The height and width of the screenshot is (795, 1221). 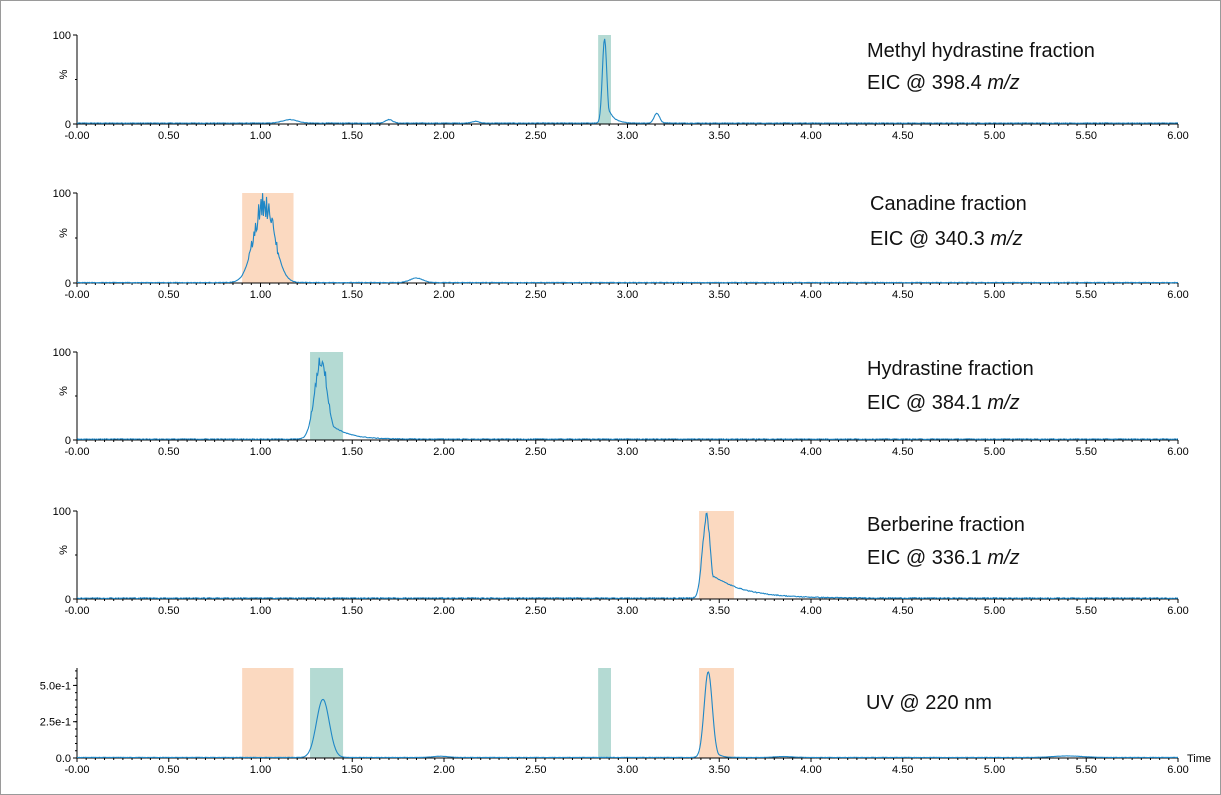 I want to click on panel-subtitle: EIC @ 340.3 m/z, so click(x=946, y=239).